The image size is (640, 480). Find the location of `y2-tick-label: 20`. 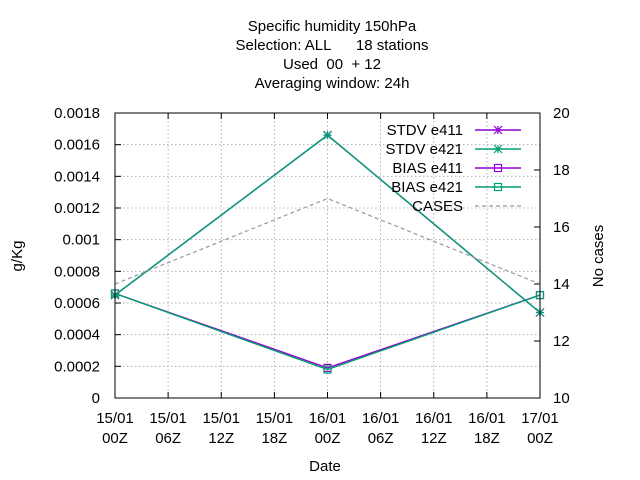

y2-tick-label: 20 is located at coordinates (561, 113).